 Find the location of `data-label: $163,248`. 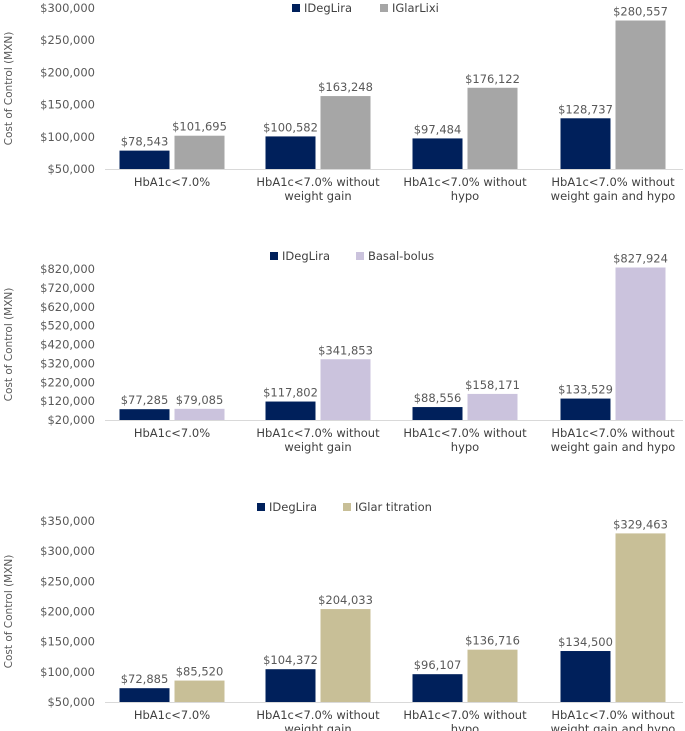

data-label: $163,248 is located at coordinates (345, 87).